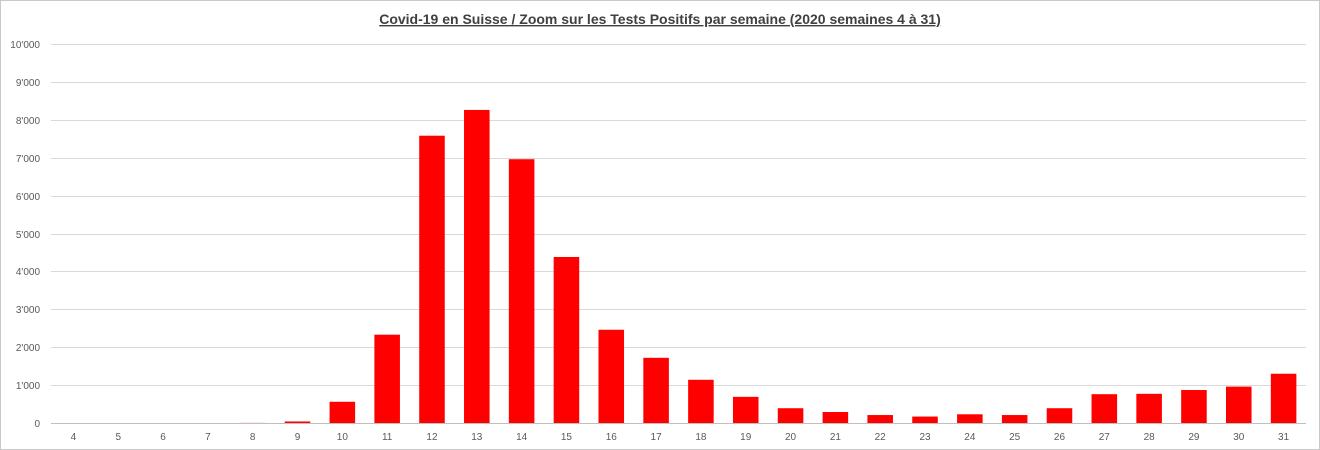 This screenshot has height=450, width=1320. I want to click on x-tick-label: 16, so click(612, 437).